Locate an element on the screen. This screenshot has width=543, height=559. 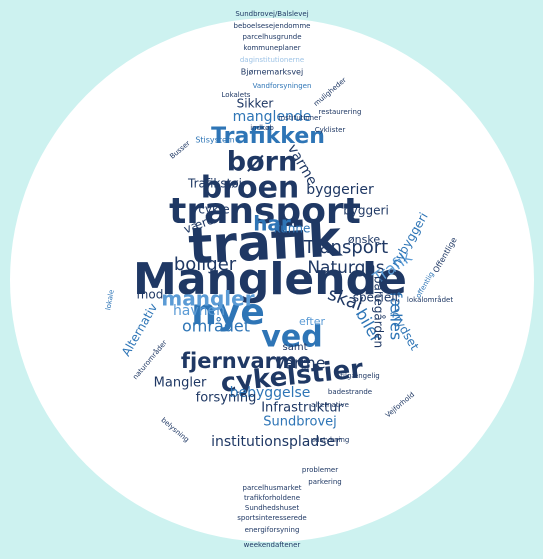
cloud-word: området is located at coordinates (216, 326).